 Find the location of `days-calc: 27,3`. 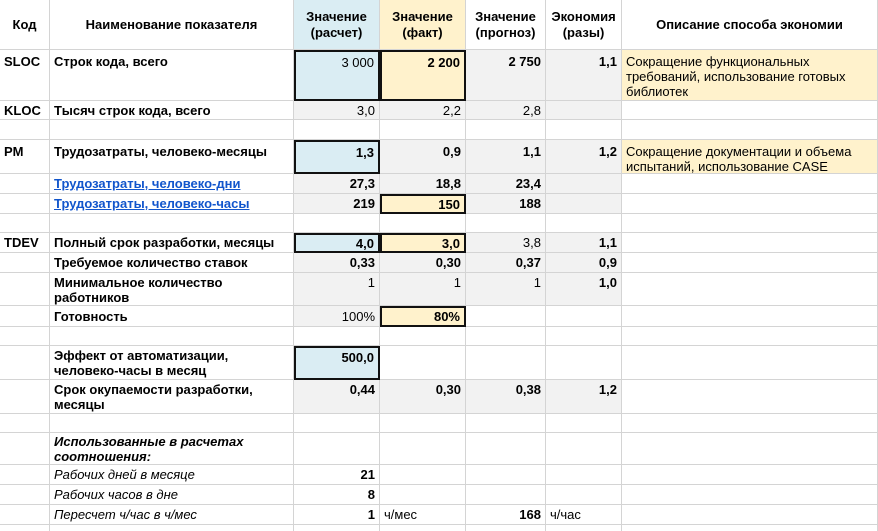

days-calc: 27,3 is located at coordinates (337, 184).